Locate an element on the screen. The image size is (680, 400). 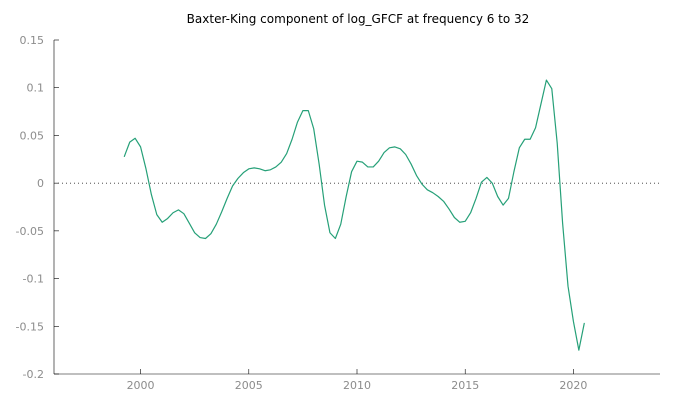
y-tick-label: 0.1 is located at coordinates (36, 88).